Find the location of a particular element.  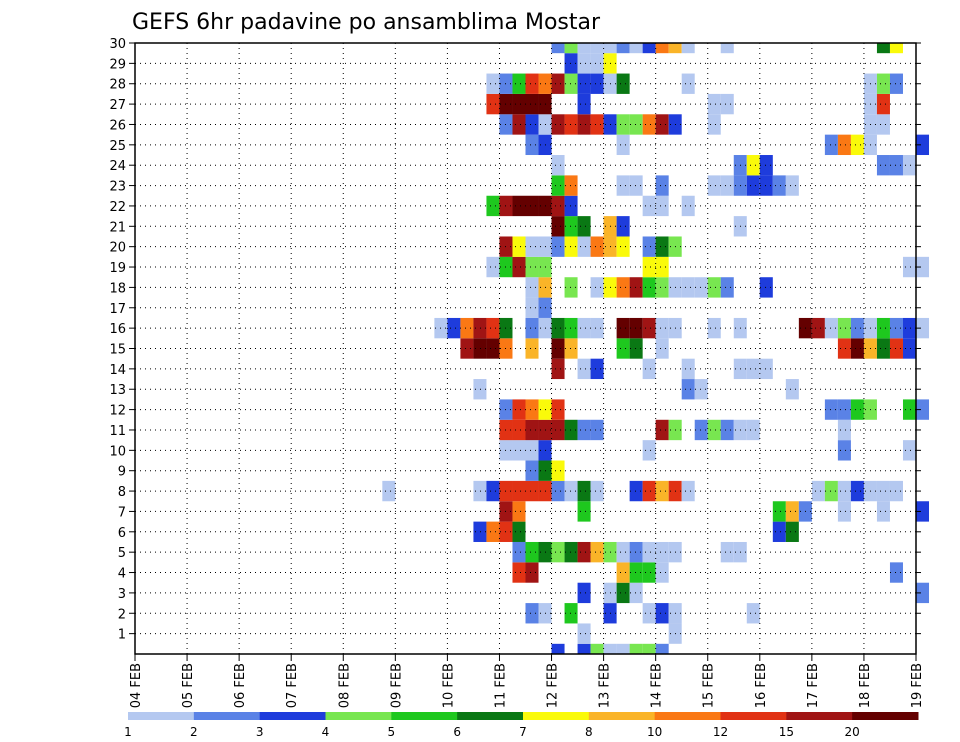

y-tick-label: 17 is located at coordinates (117, 309).